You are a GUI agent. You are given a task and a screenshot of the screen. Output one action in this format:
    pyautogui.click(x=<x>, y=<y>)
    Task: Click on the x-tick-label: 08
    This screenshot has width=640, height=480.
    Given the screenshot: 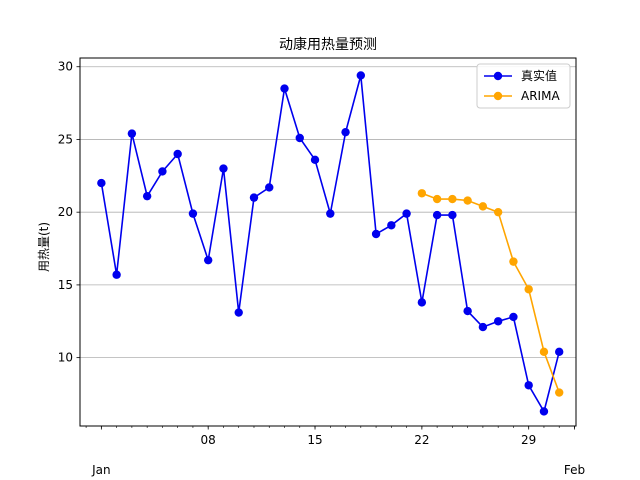 What is the action you would take?
    pyautogui.click(x=208, y=440)
    